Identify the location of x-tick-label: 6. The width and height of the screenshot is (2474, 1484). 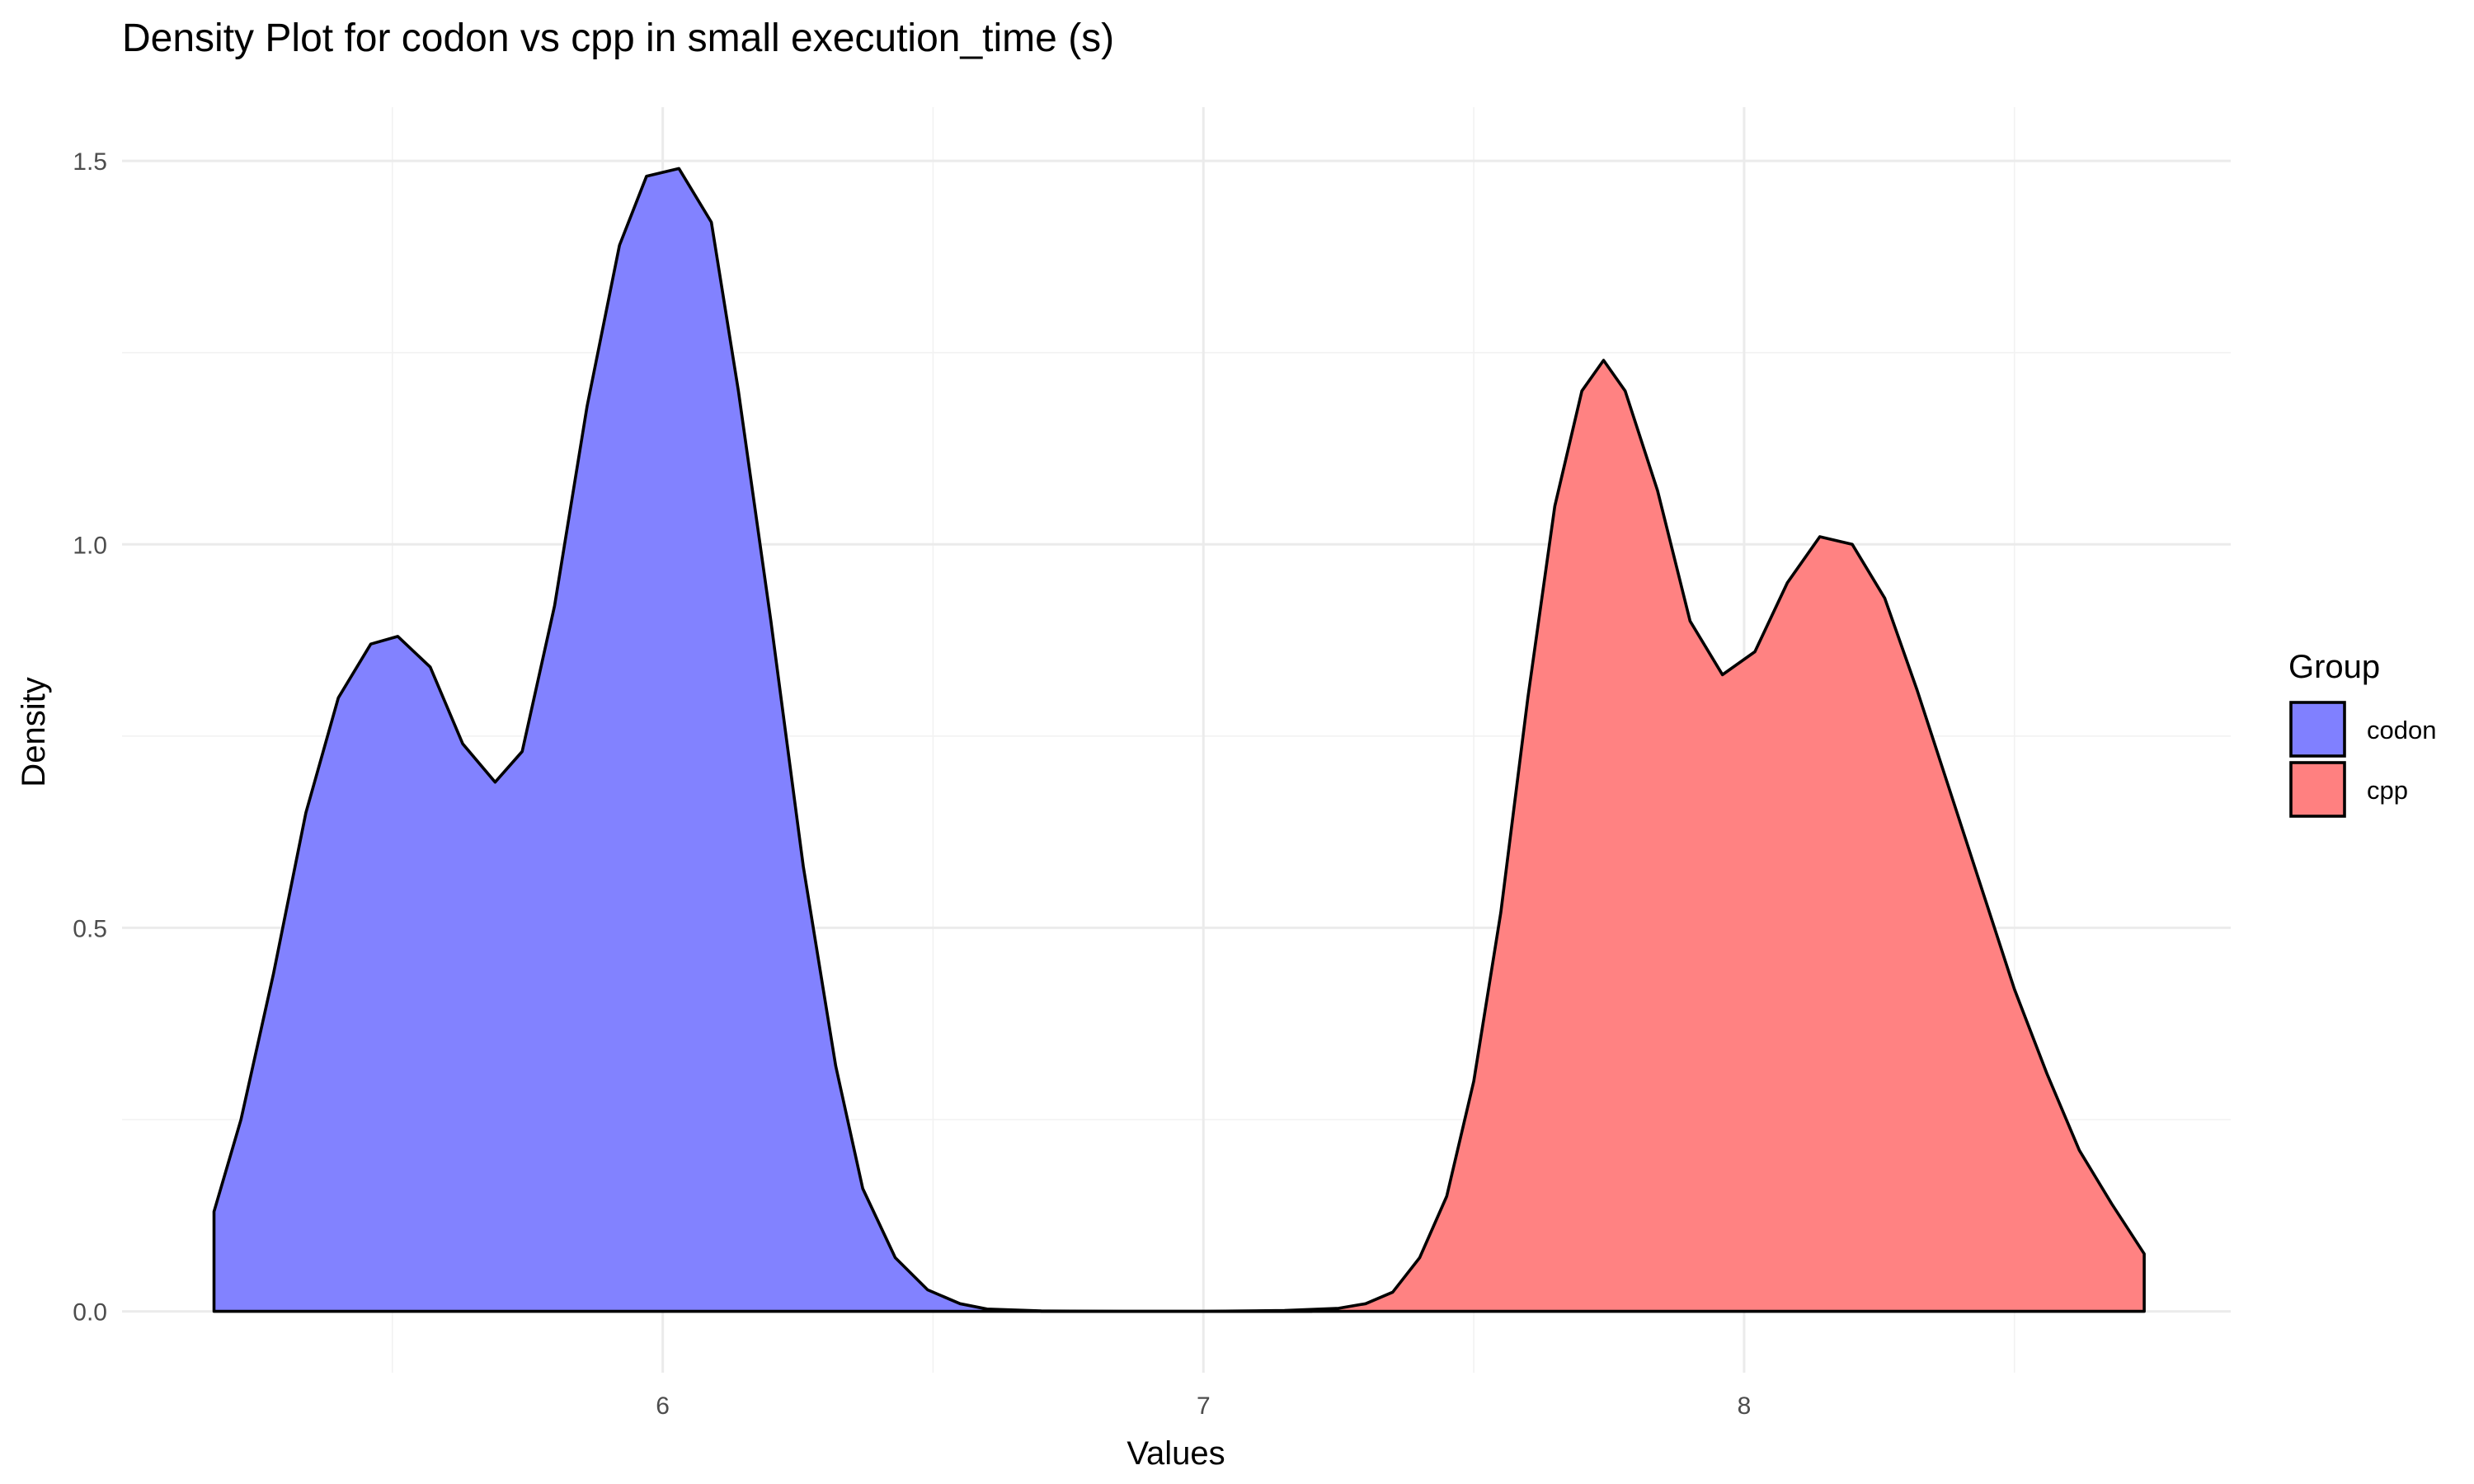
(663, 1406).